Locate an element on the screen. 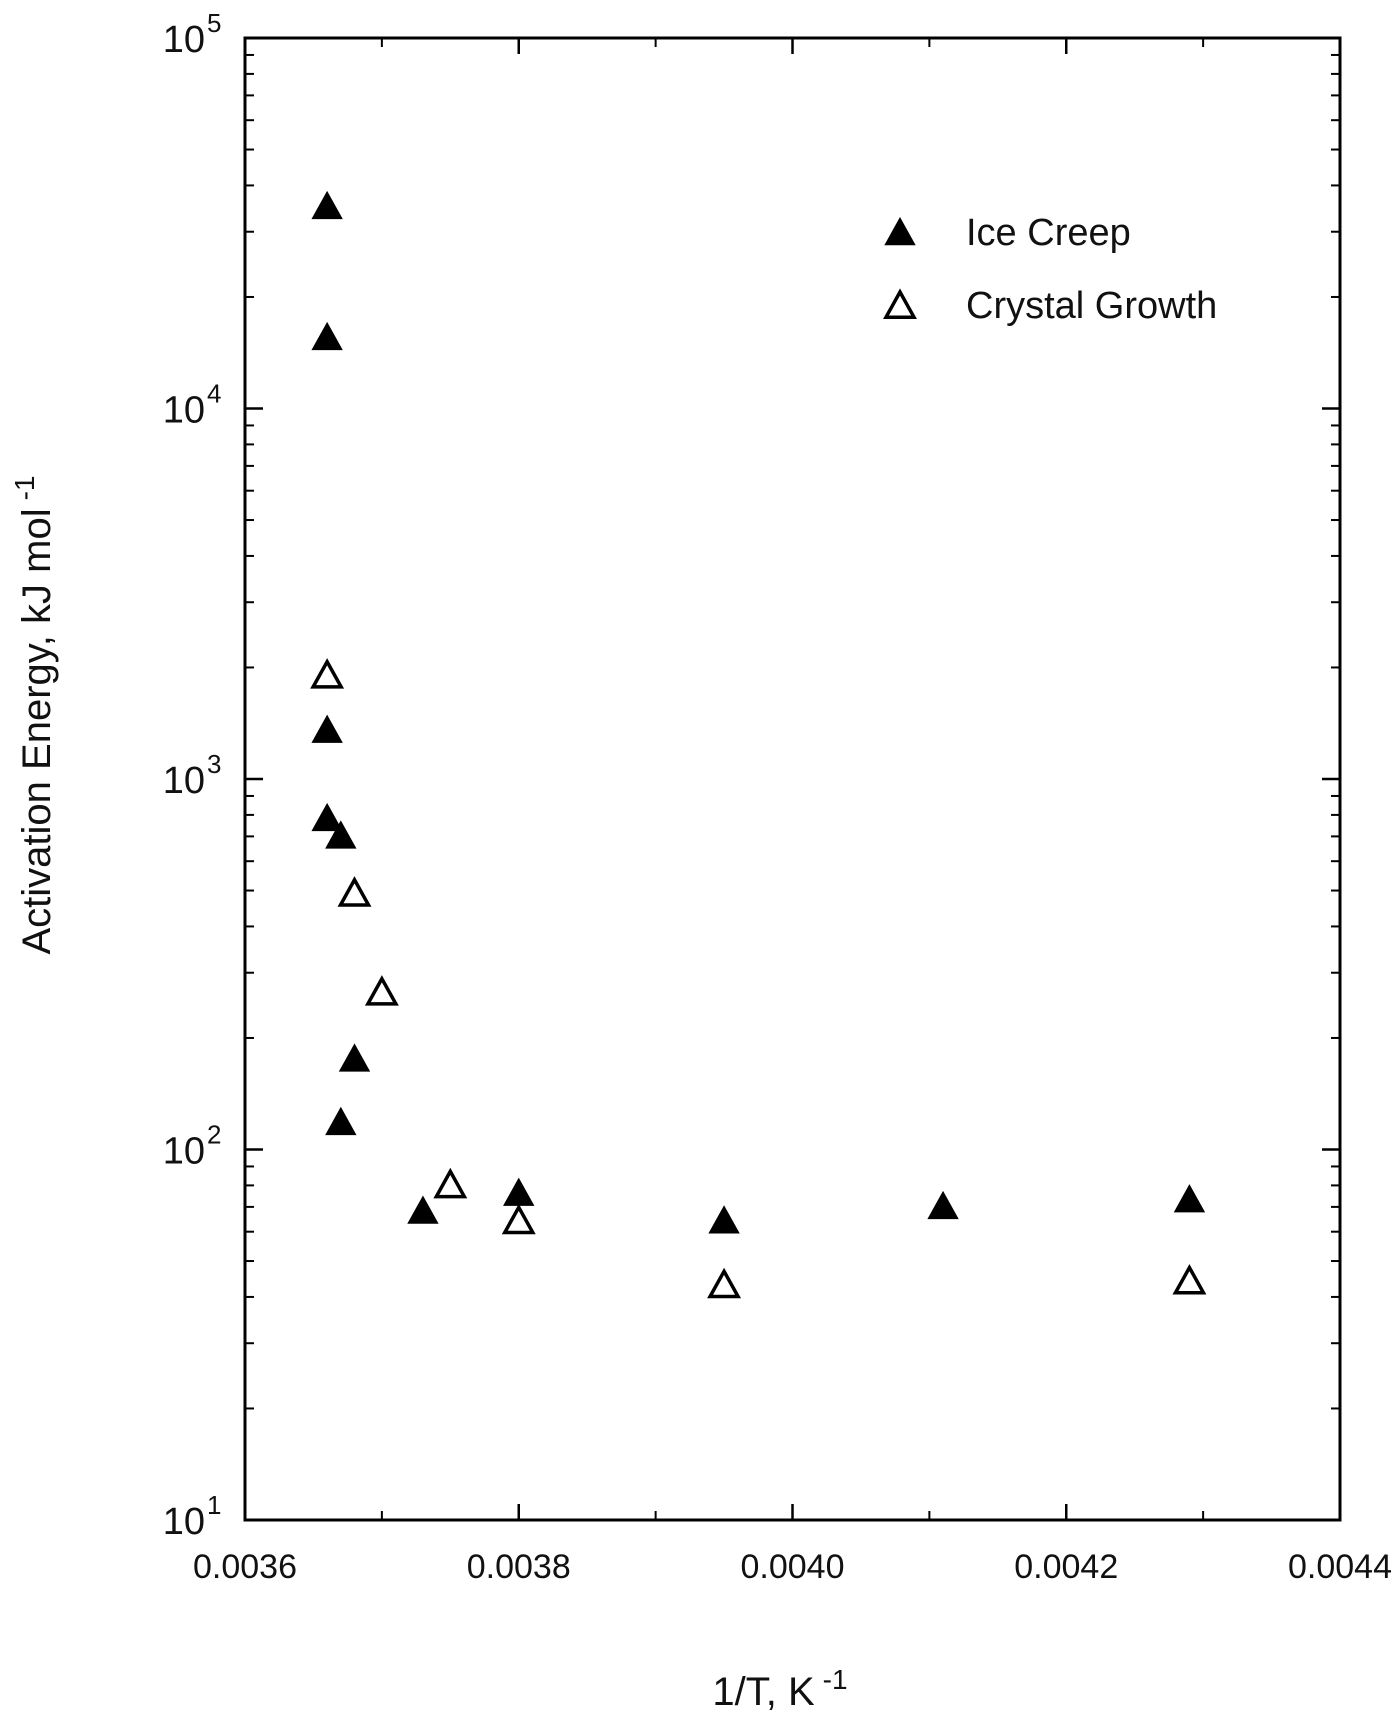 The image size is (1400, 1732). y-axis-title: Activation Energy, kJ mol -1 is located at coordinates (34, 715).